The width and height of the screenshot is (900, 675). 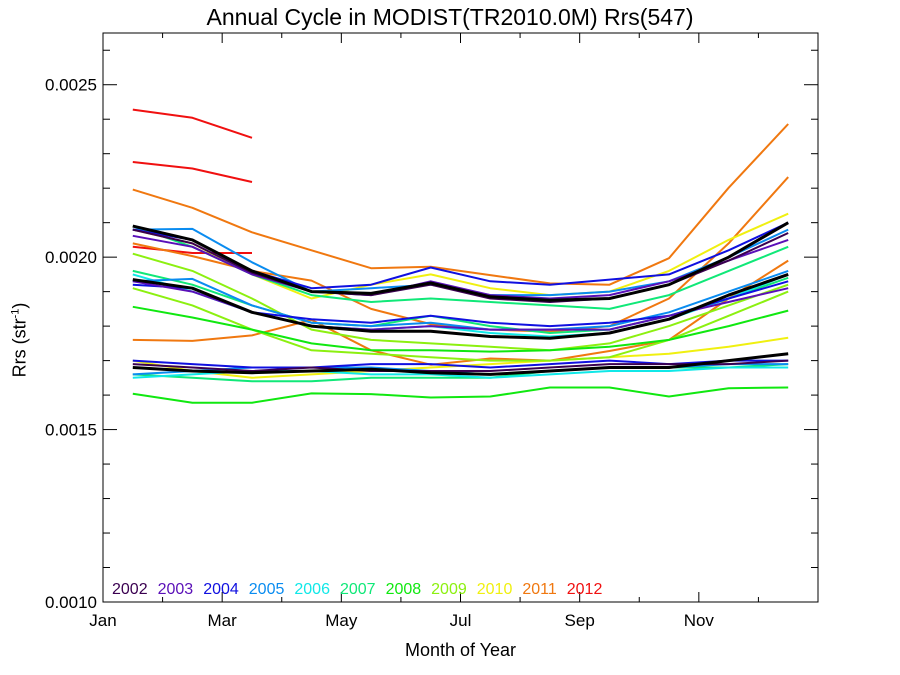 What do you see at coordinates (175, 589) in the screenshot?
I see `legend-entry: 2003` at bounding box center [175, 589].